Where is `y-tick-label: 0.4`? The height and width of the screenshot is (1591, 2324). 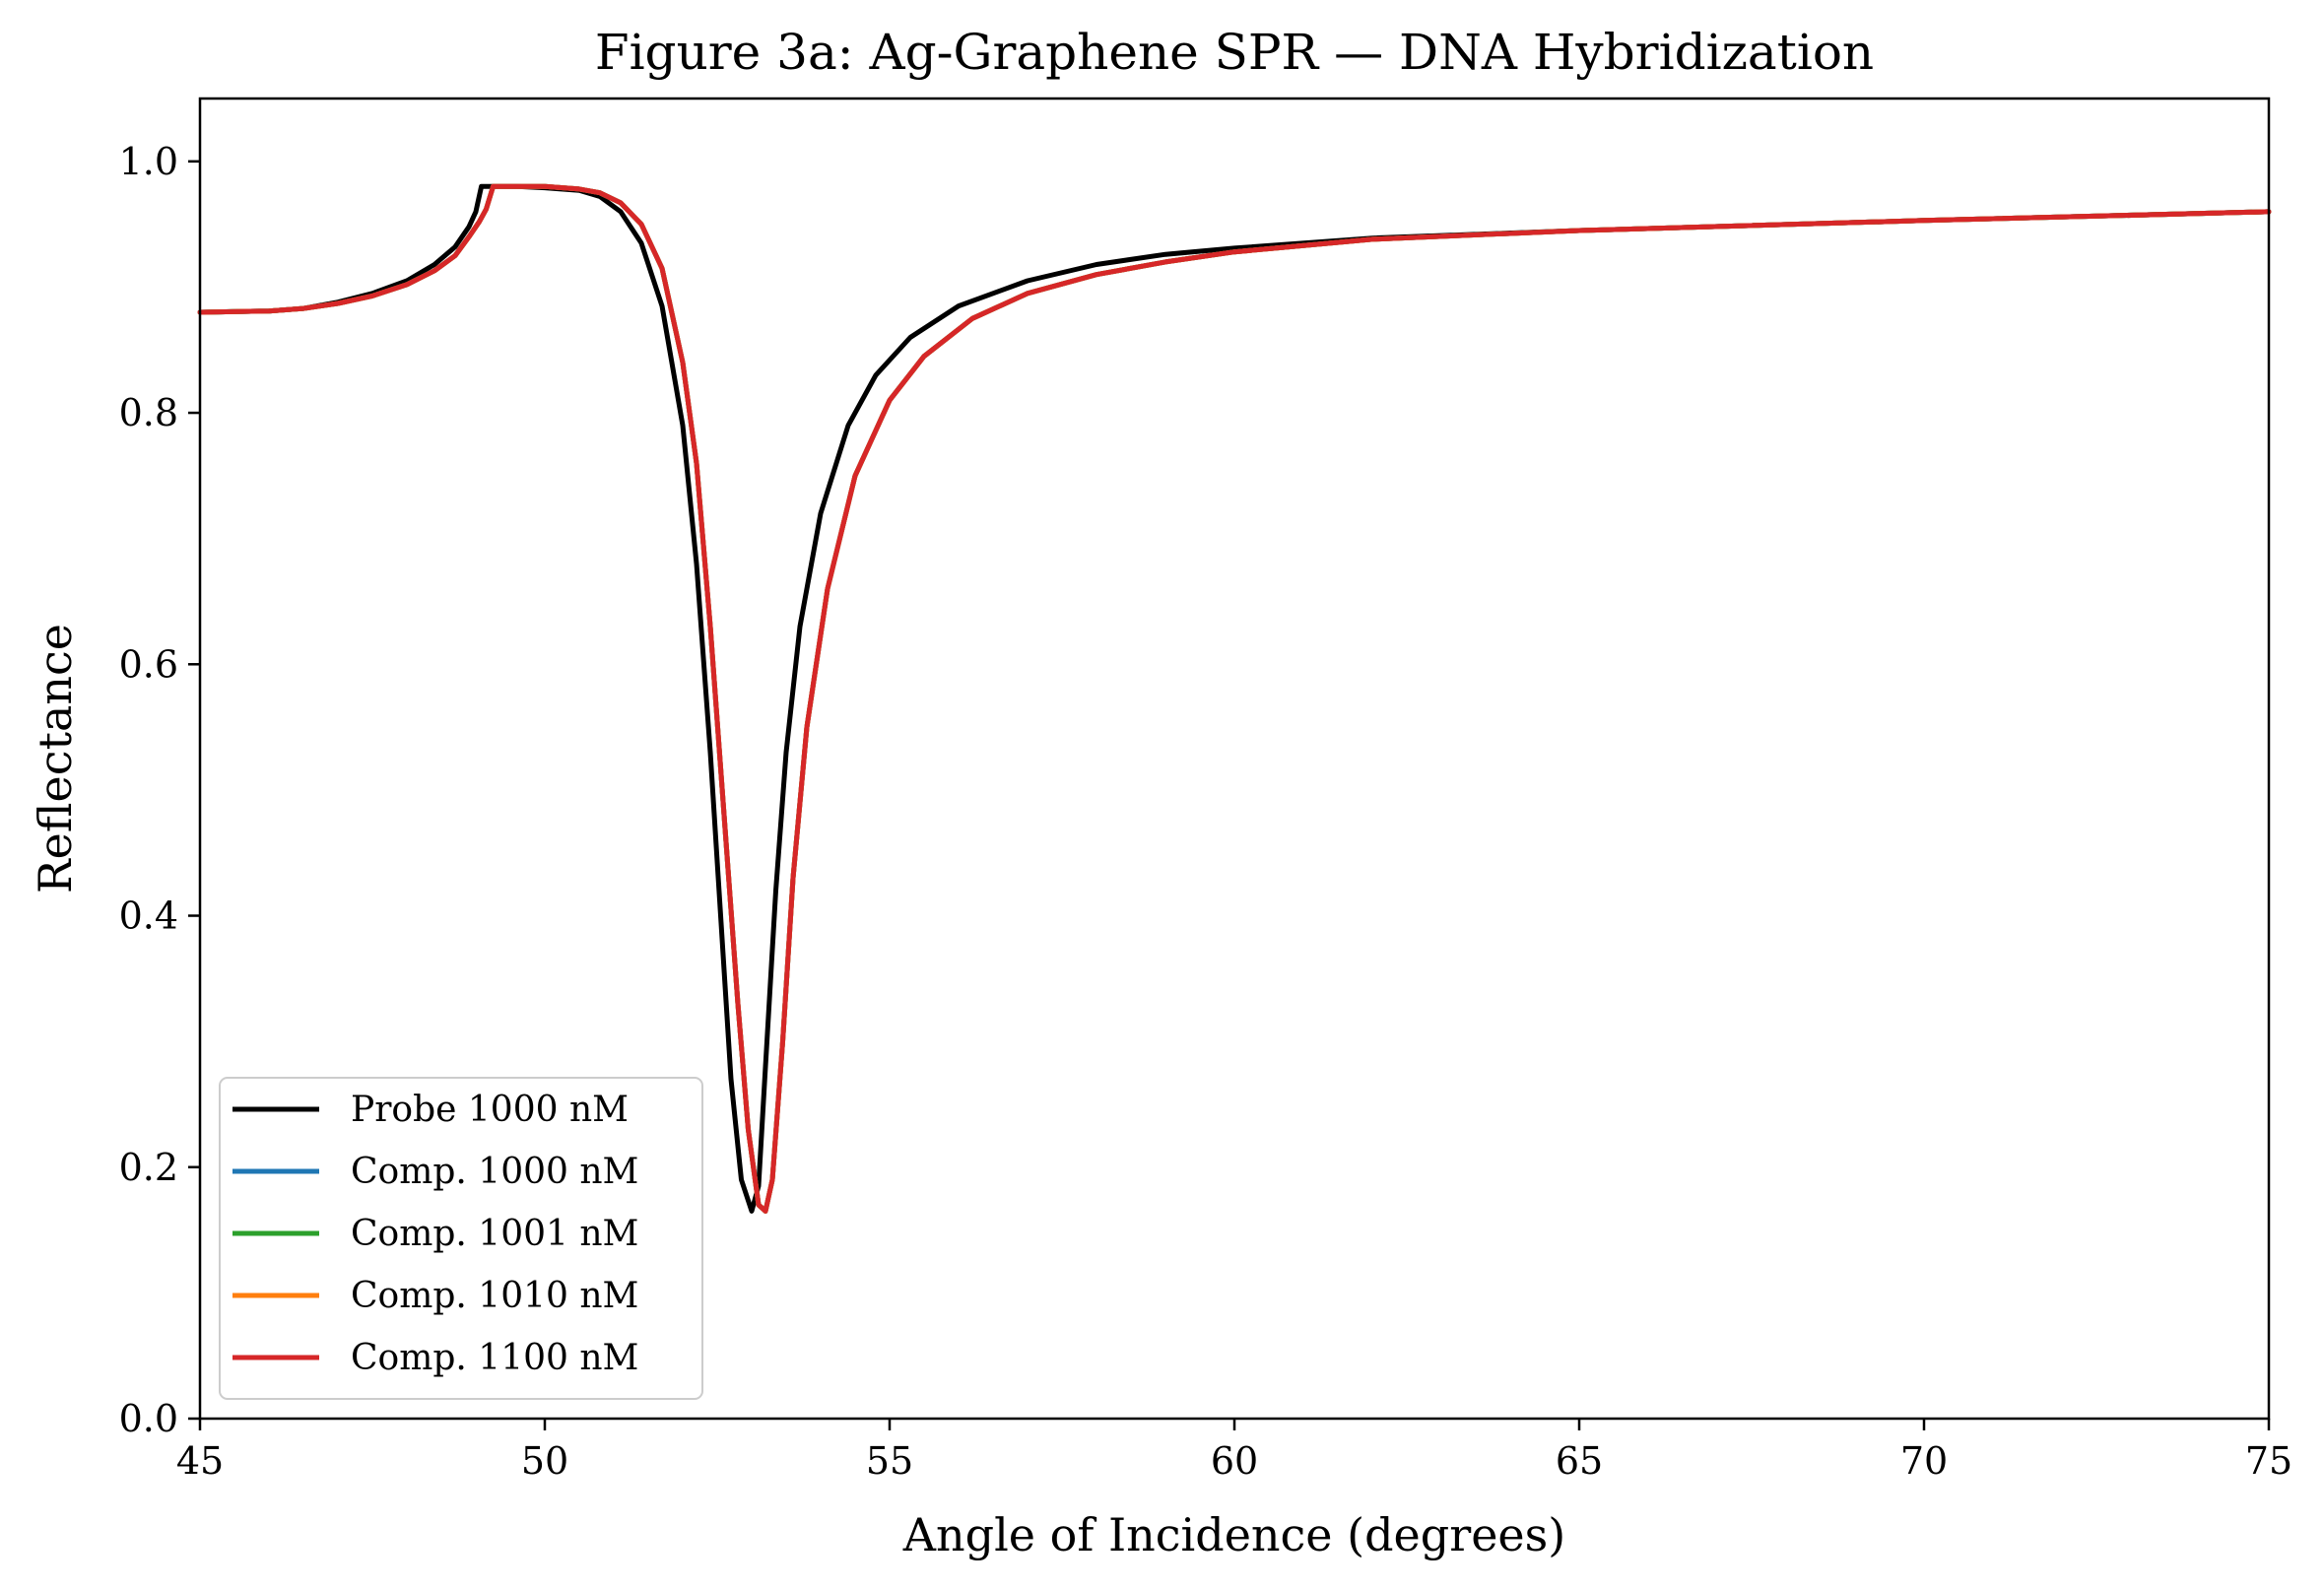
y-tick-label: 0.4 is located at coordinates (148, 916).